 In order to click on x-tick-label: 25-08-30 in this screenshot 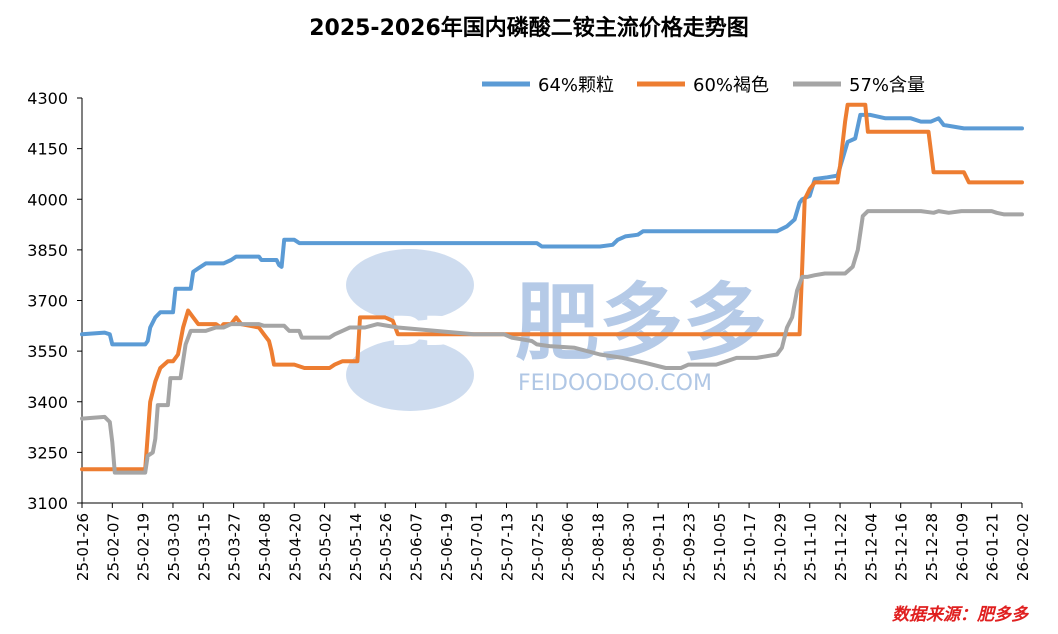, I will do `click(629, 547)`.